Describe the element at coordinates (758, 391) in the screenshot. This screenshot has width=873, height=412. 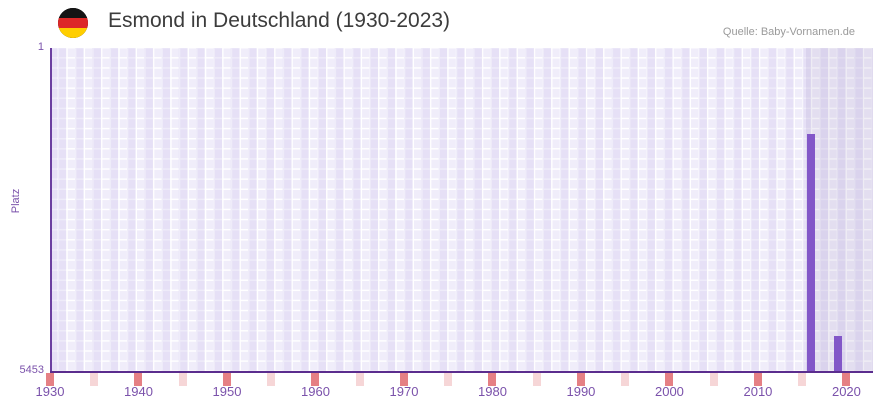
I see `x-axis-tick-label: 2010` at that location.